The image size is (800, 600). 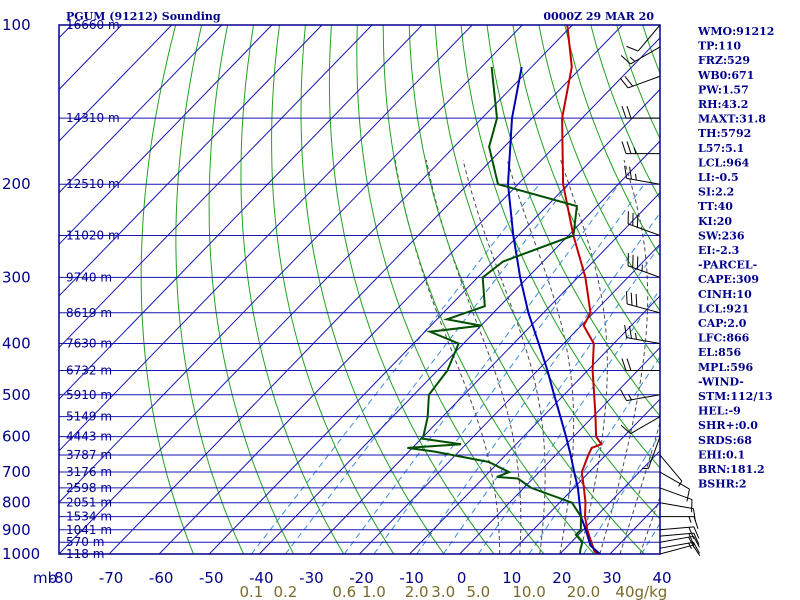 I want to click on temperature-tick-label: 20, so click(x=561, y=578).